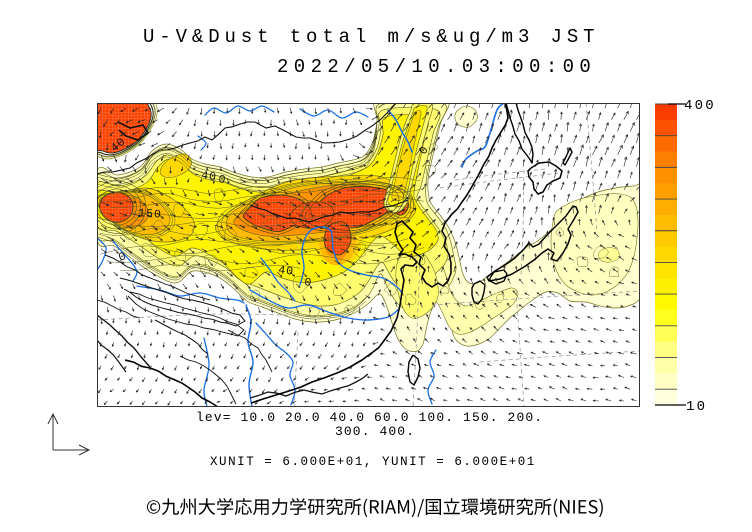  I want to click on svg-text: 2022/05/10.03:00:00, so click(436, 67).